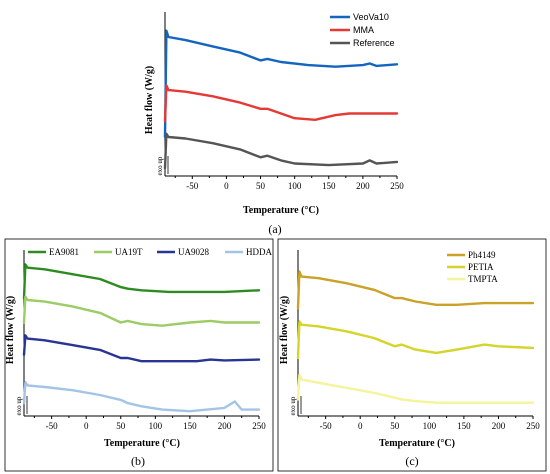  I want to click on series-line-ea9081, so click(141, 281).